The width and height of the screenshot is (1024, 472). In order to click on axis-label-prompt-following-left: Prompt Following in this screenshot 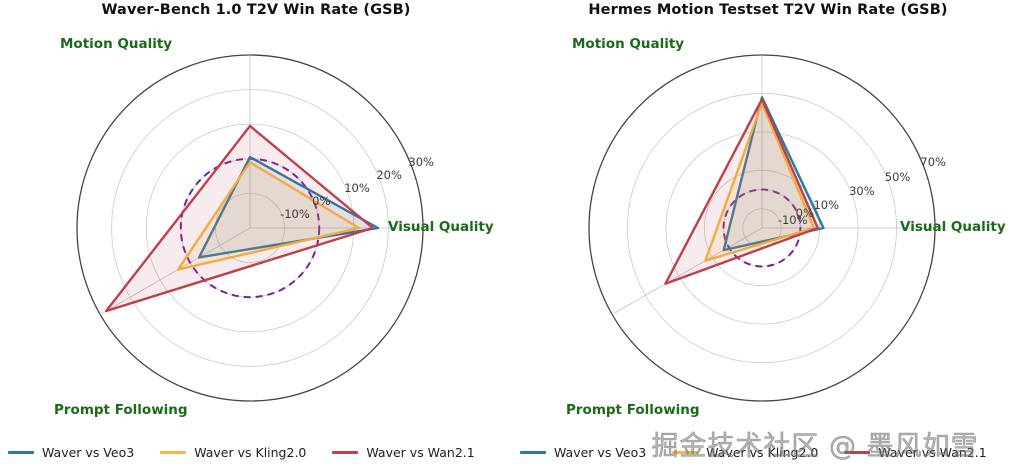, I will do `click(121, 410)`.